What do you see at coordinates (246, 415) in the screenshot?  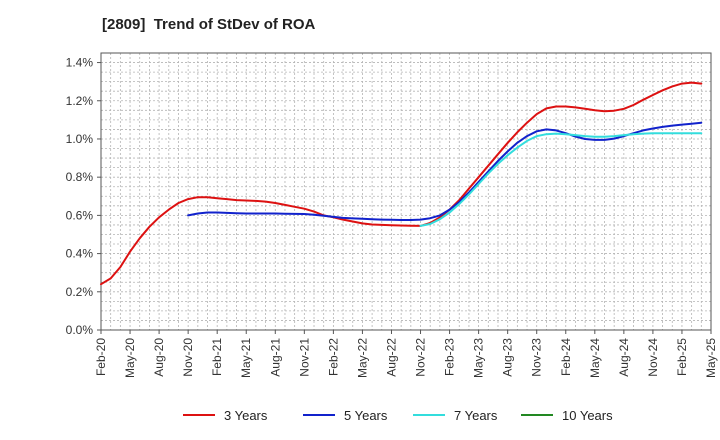 I see `legend-label-3-years: 3 Years` at bounding box center [246, 415].